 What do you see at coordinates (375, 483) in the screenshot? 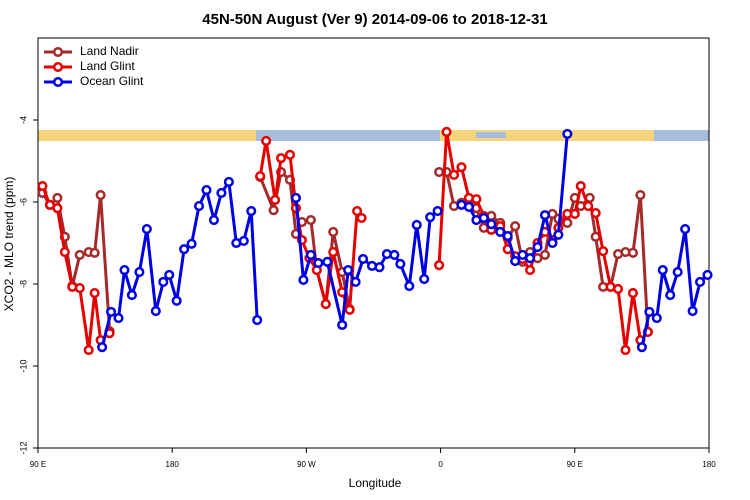
I see `x-axis-label: Longitude` at bounding box center [375, 483].